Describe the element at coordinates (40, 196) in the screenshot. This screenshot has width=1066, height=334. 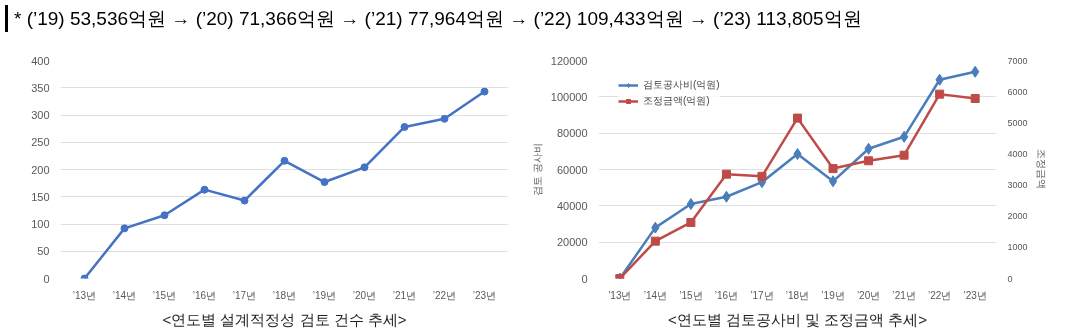
I see `y-tick-label: 150` at that location.